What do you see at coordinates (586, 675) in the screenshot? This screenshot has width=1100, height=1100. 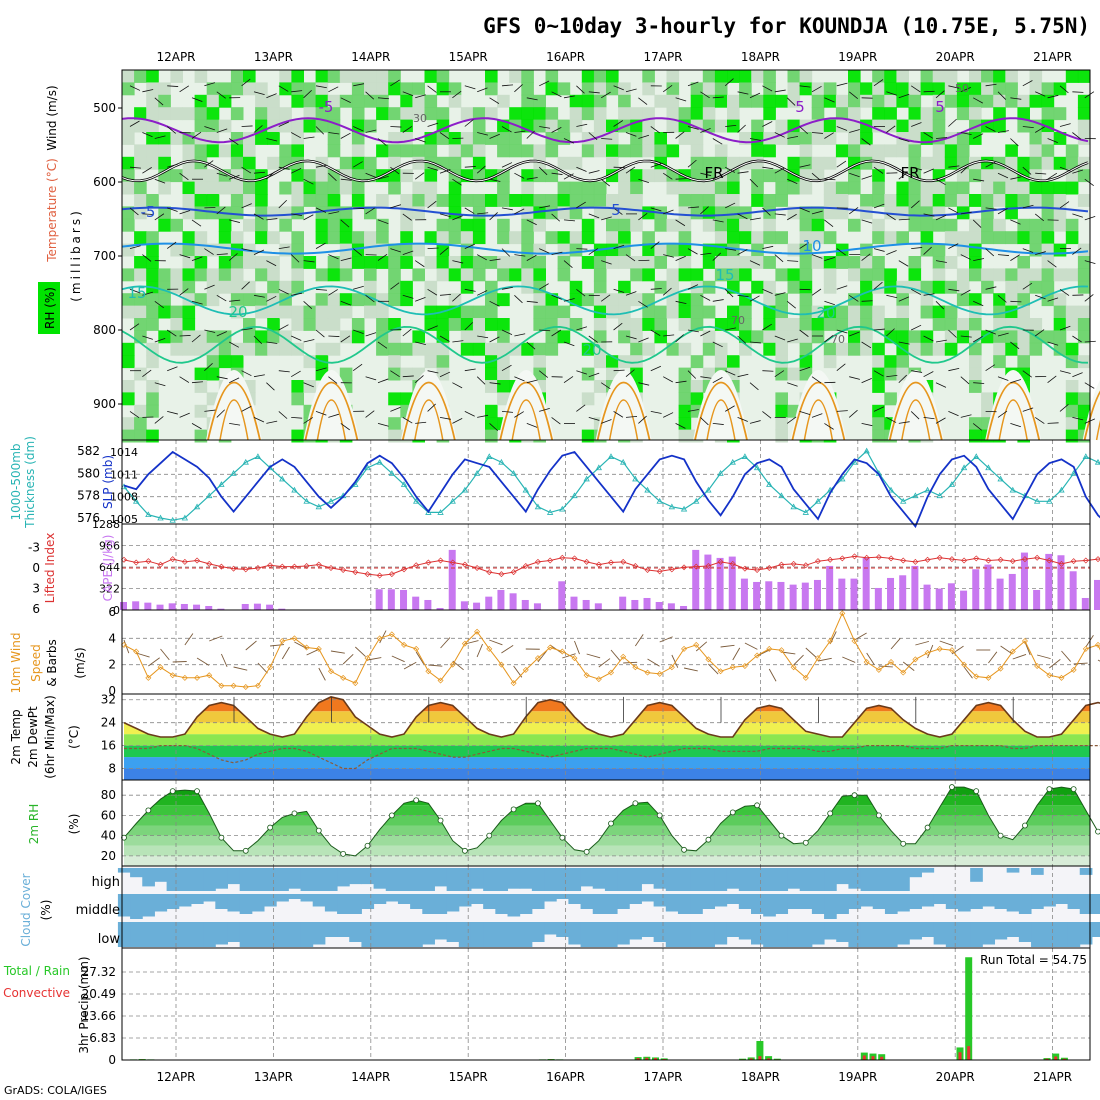 I see `wind10-point` at bounding box center [586, 675].